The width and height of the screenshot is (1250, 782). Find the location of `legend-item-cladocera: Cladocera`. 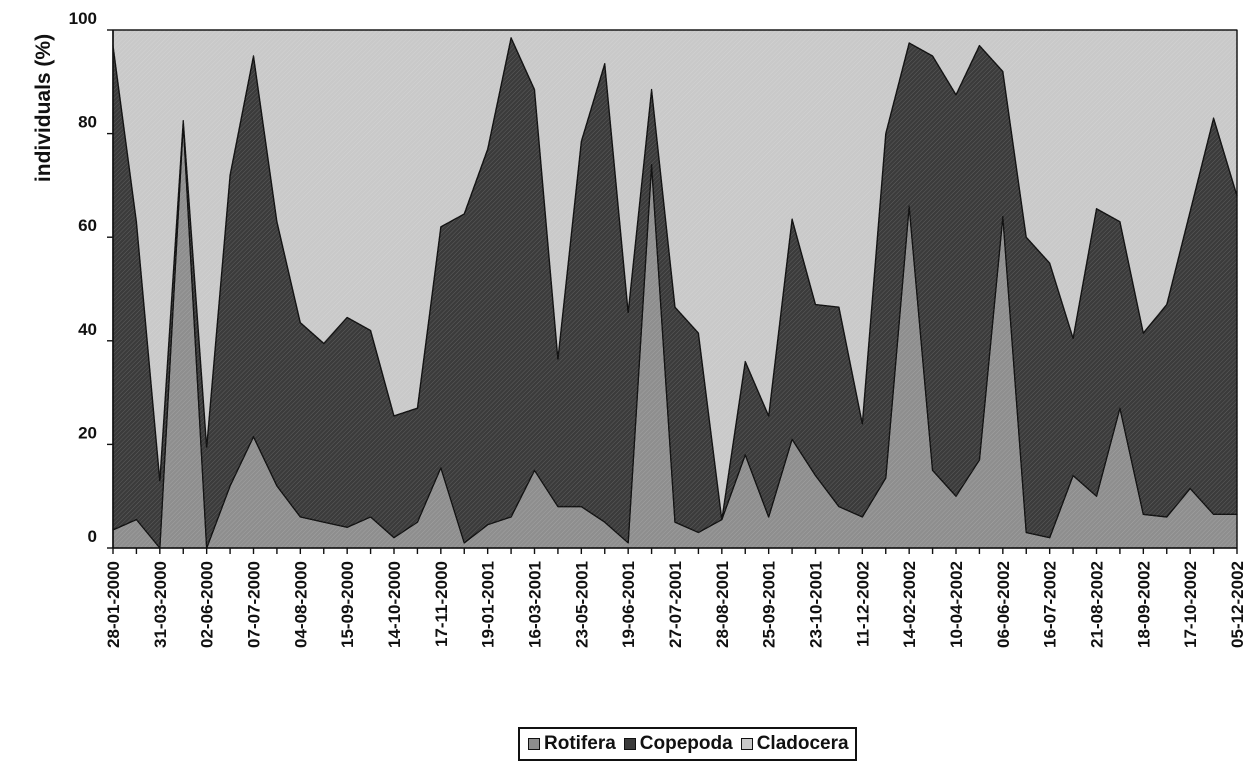

legend-item-cladocera: Cladocera is located at coordinates (794, 744).